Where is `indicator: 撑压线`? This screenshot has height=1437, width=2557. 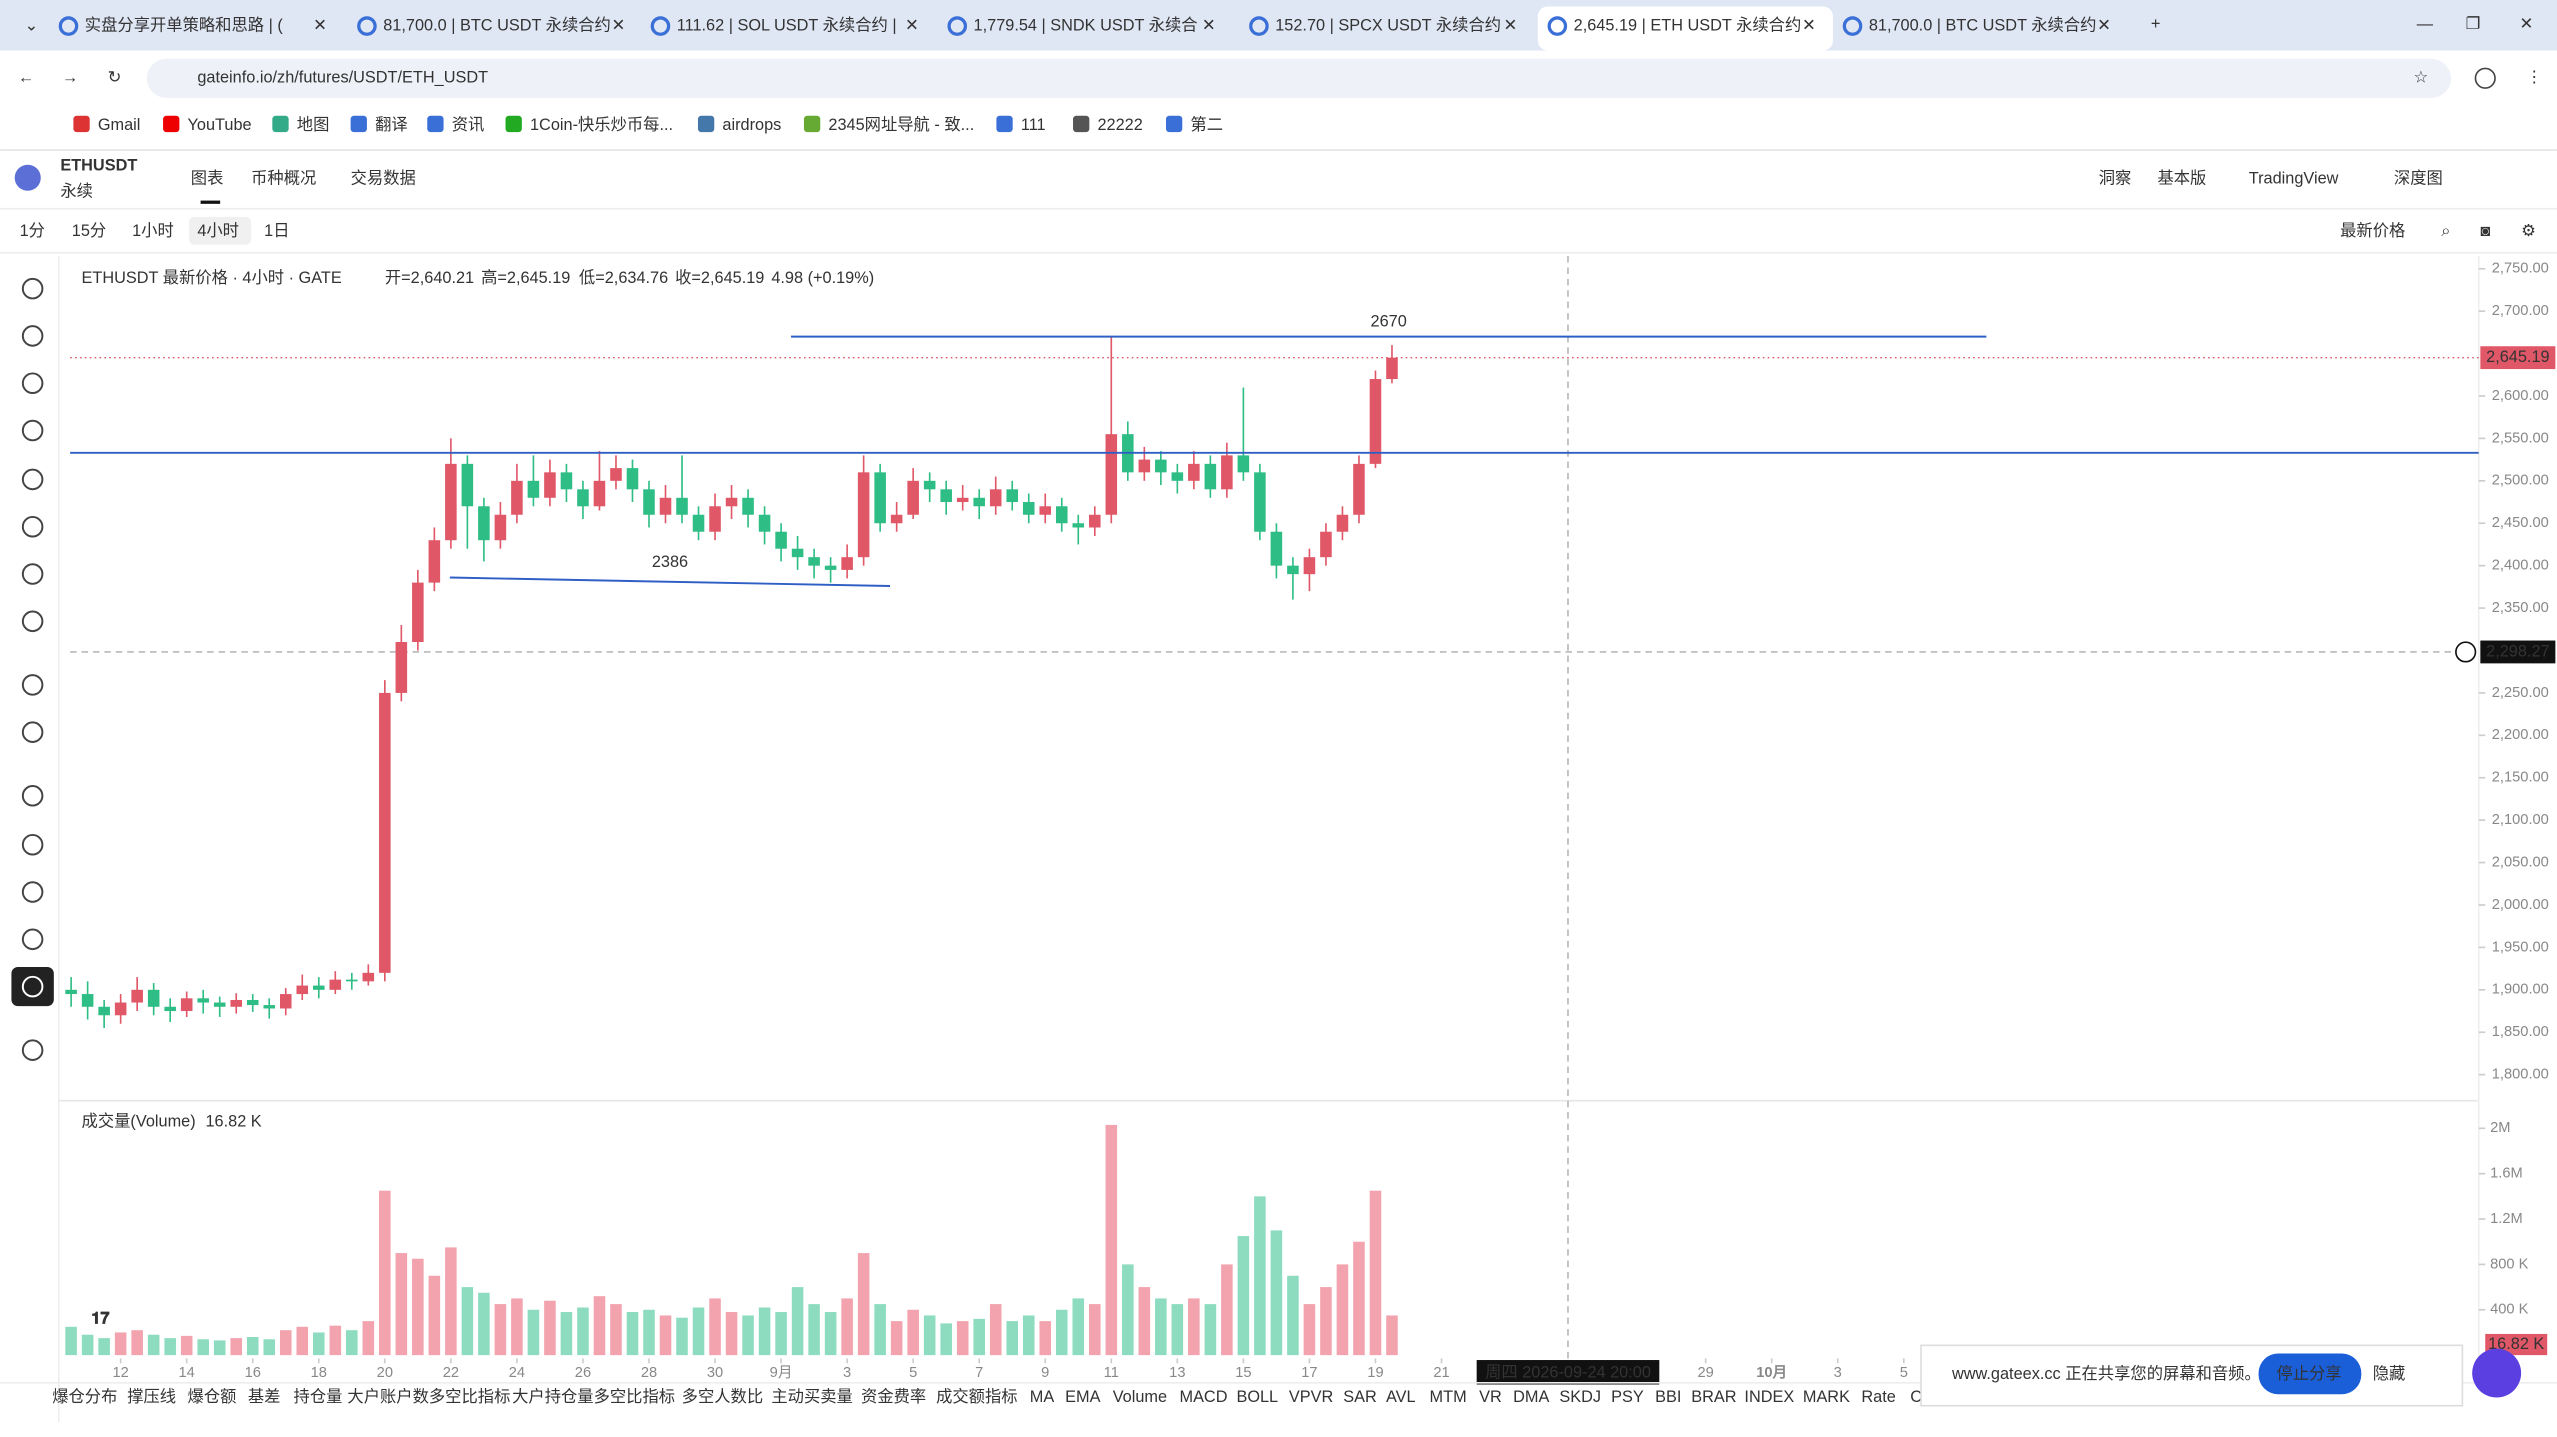
indicator: 撑压线 is located at coordinates (151, 1397).